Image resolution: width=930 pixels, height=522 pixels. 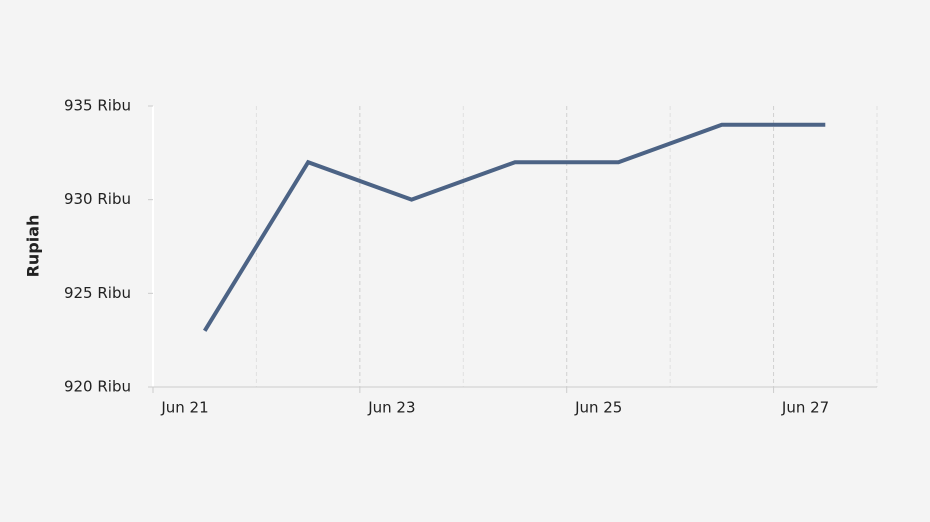 What do you see at coordinates (97, 387) in the screenshot?
I see `y-tick-label: 920 Ribu` at bounding box center [97, 387].